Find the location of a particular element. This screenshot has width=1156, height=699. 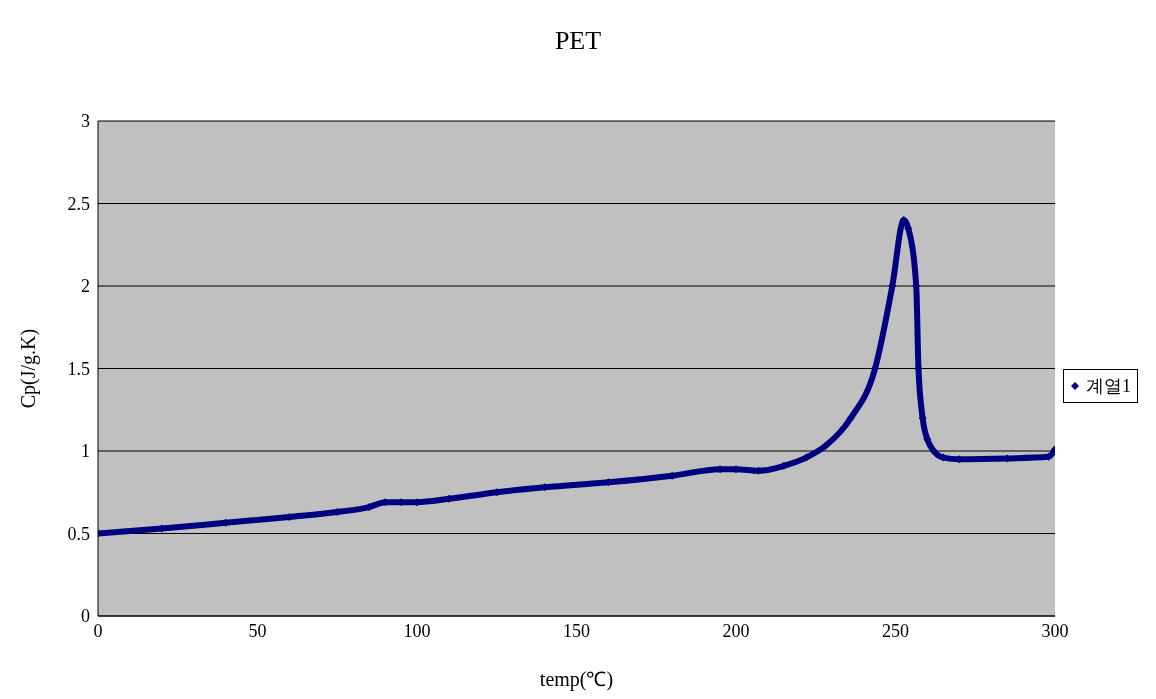

x-tick-label: 50 is located at coordinates (257, 630).